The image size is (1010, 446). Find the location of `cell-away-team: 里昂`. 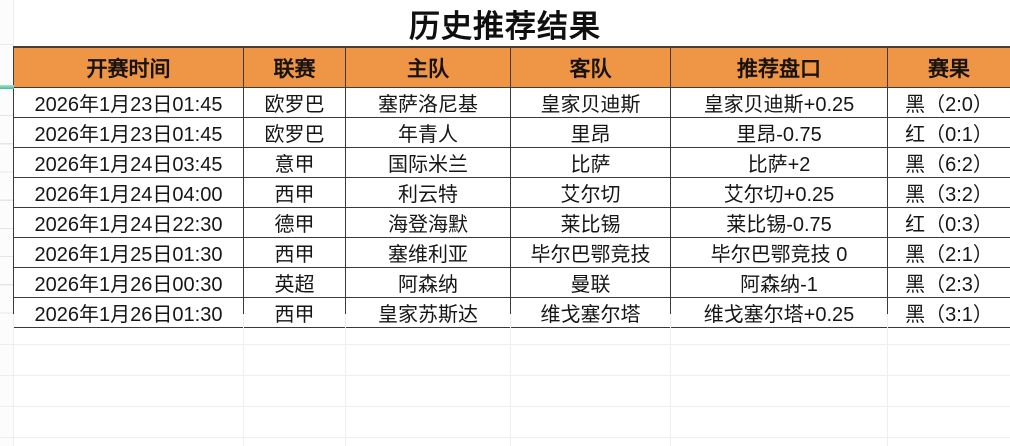

cell-away-team: 里昂 is located at coordinates (590, 132).